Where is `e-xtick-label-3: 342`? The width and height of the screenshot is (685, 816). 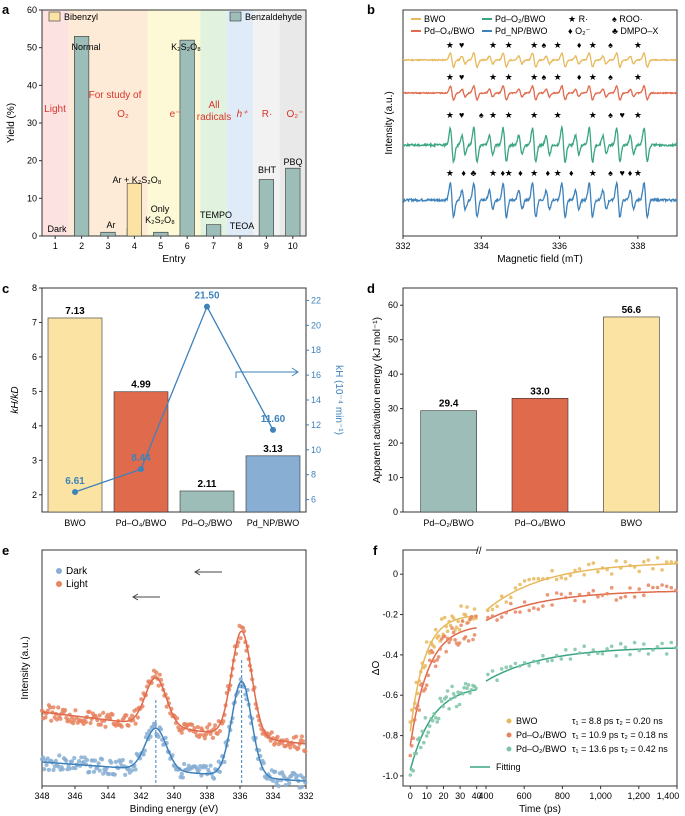 e-xtick-label-3: 342 is located at coordinates (140, 796).